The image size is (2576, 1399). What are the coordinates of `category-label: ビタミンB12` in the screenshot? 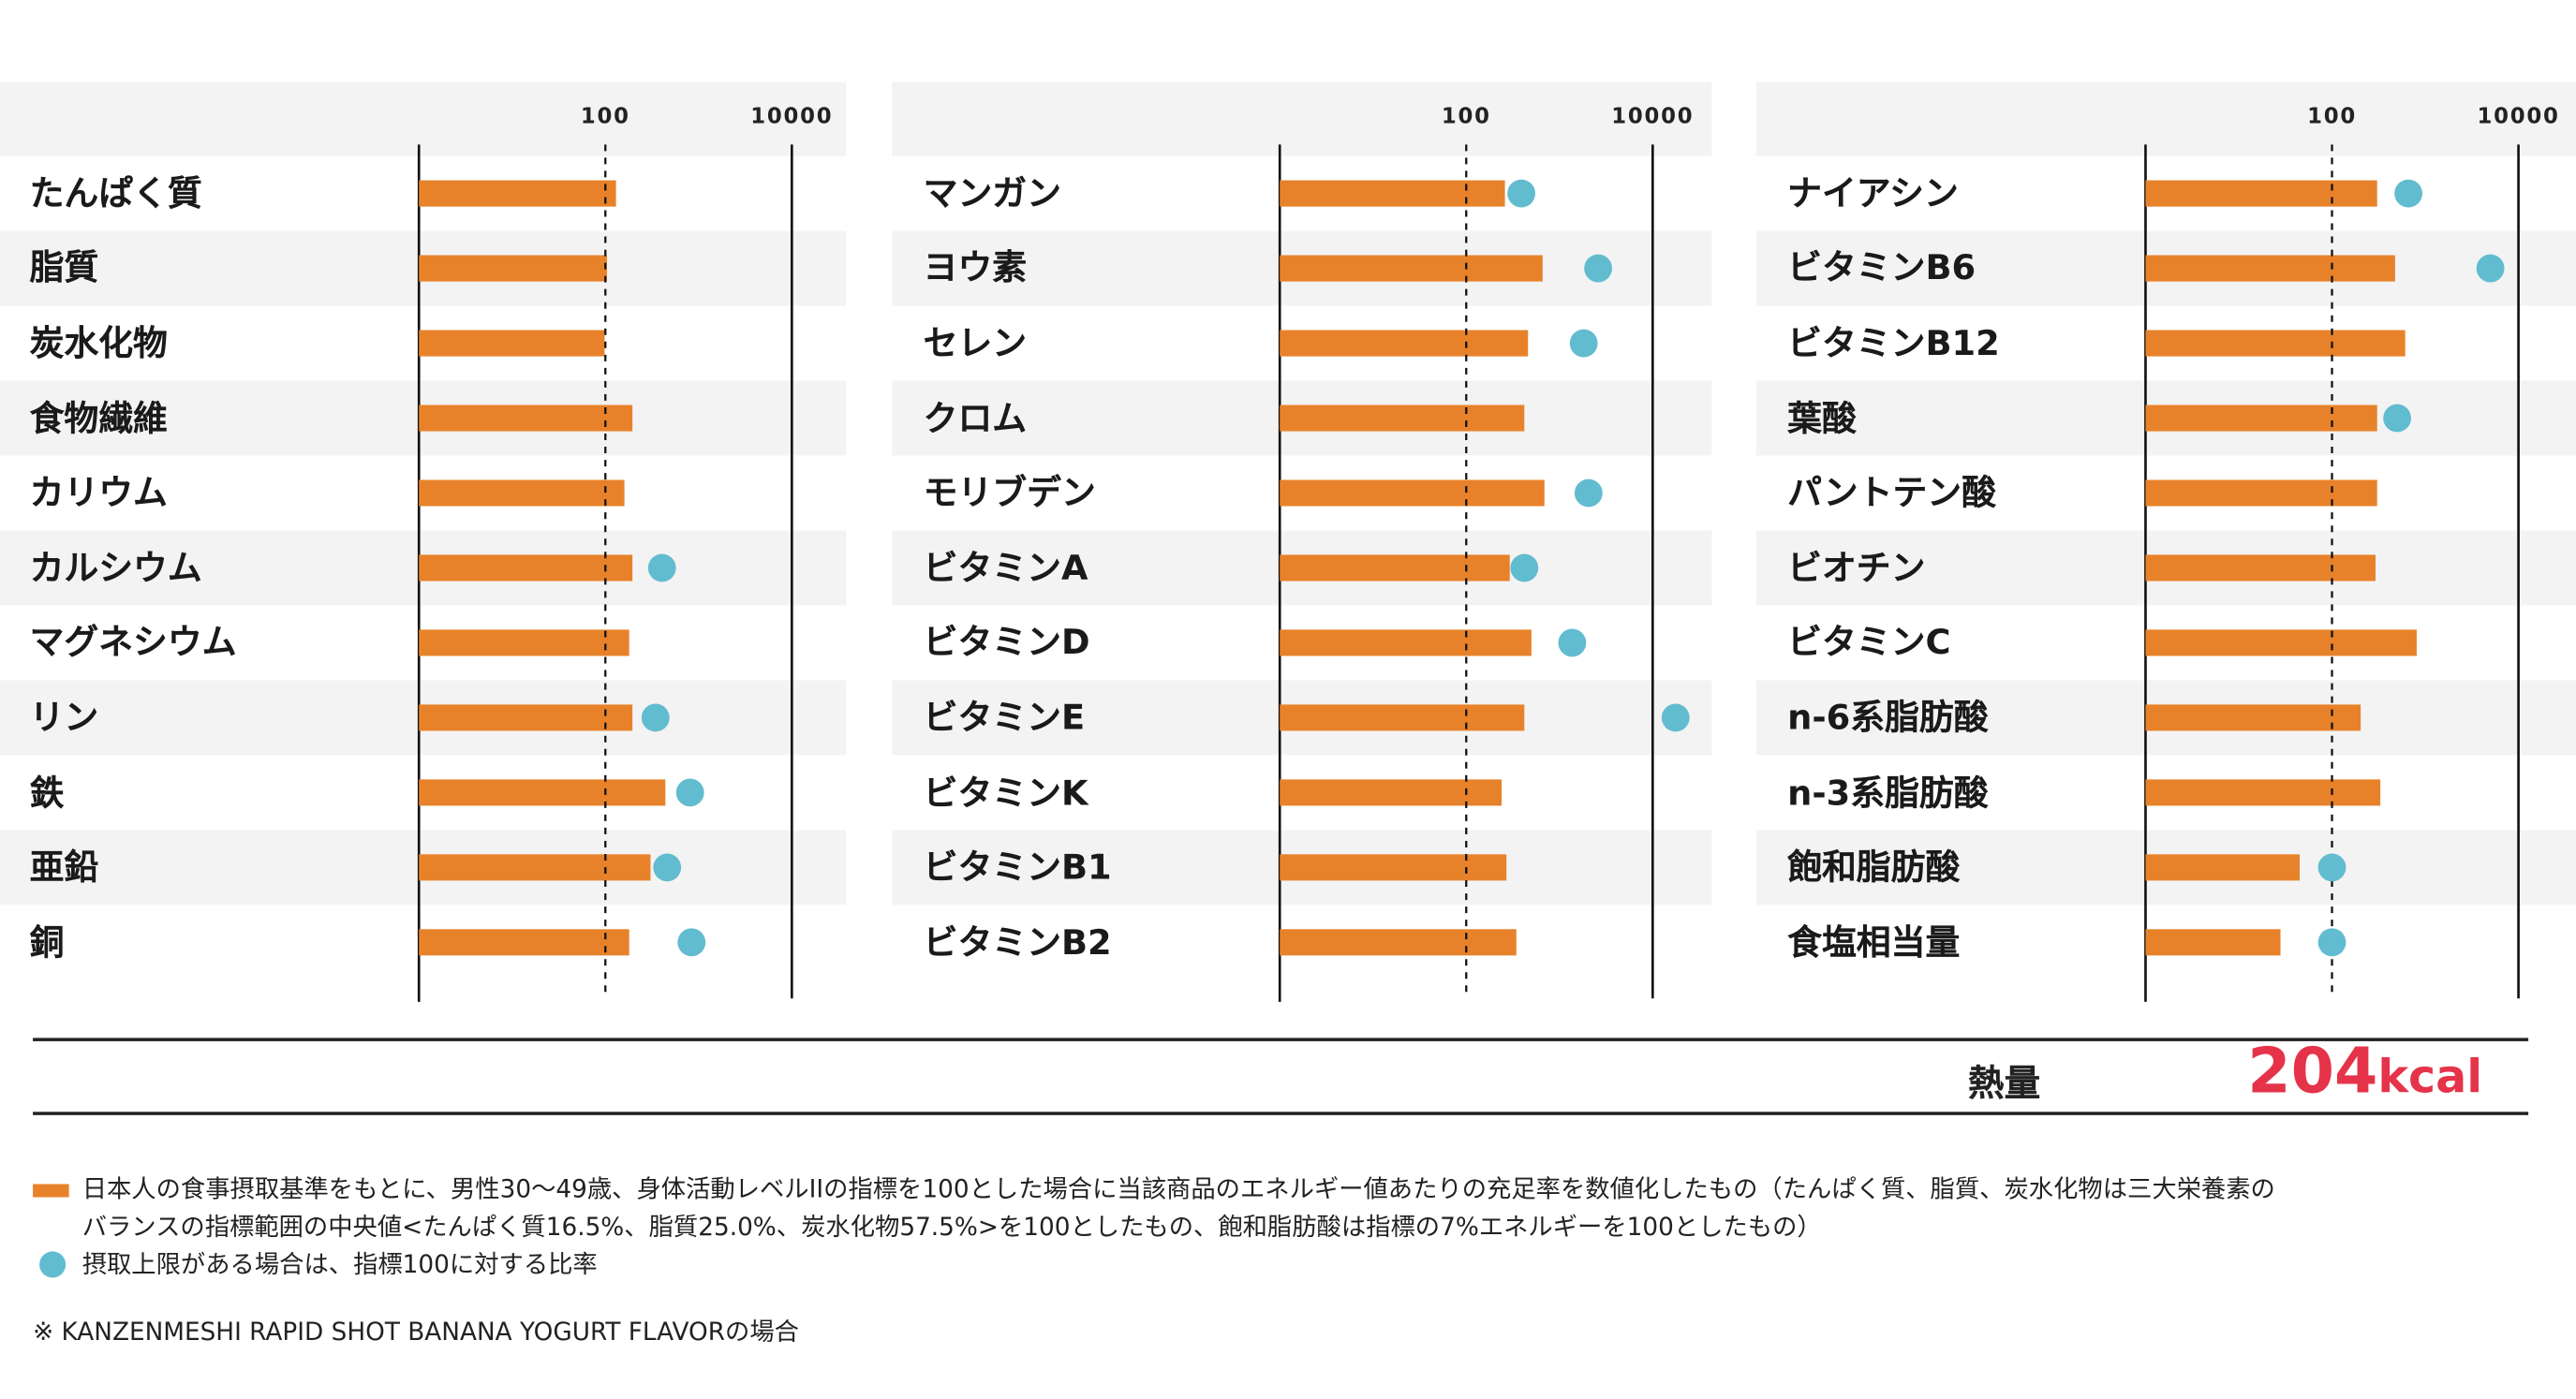 It's located at (1894, 343).